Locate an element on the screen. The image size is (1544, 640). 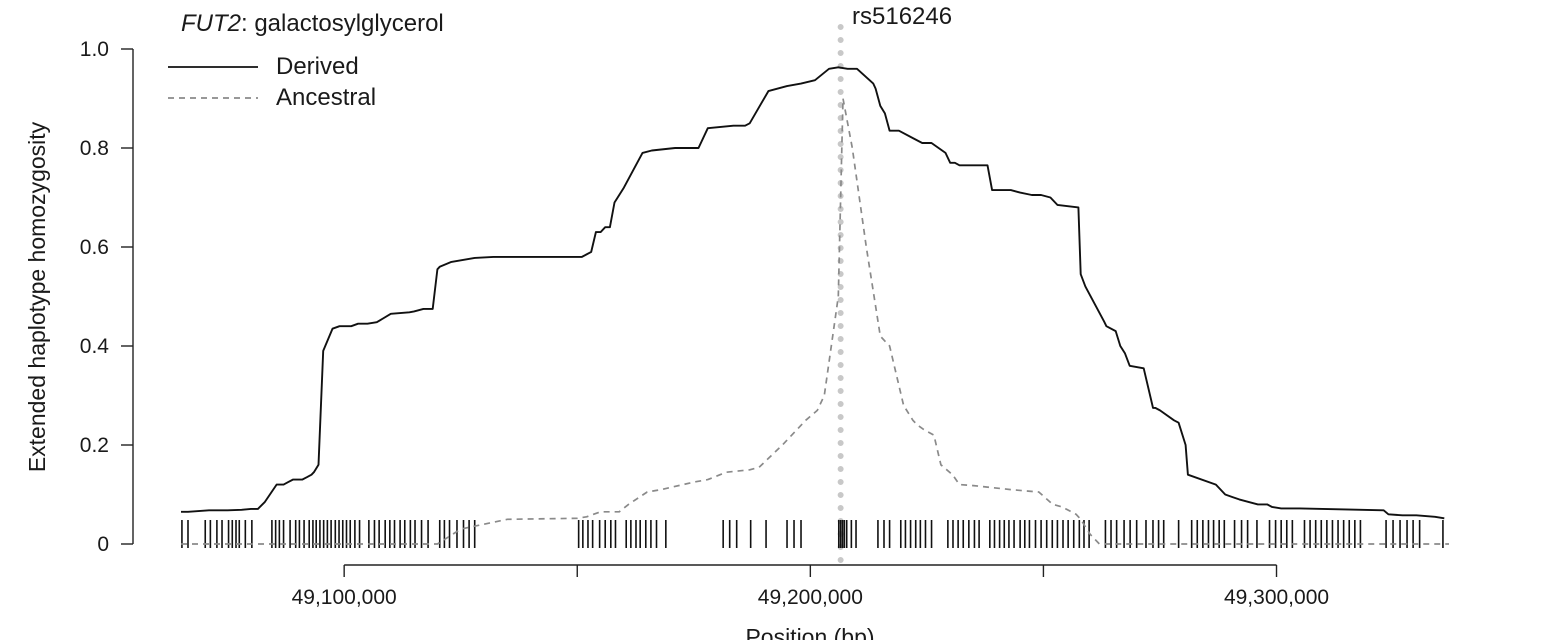
y-axis-title: Extended haplotype homozygosity is located at coordinates (37, 296).